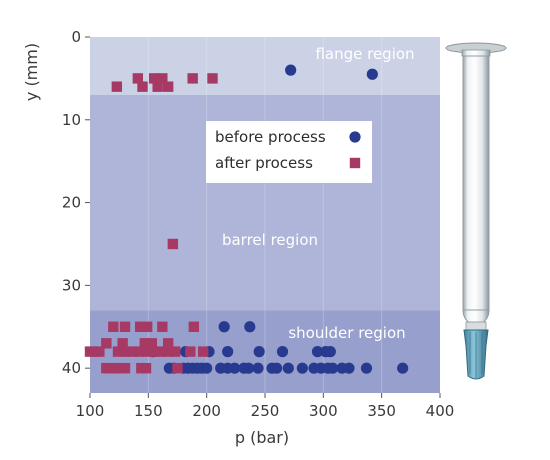  Describe the element at coordinates (264, 163) in the screenshot. I see `legend-label: after process` at that location.